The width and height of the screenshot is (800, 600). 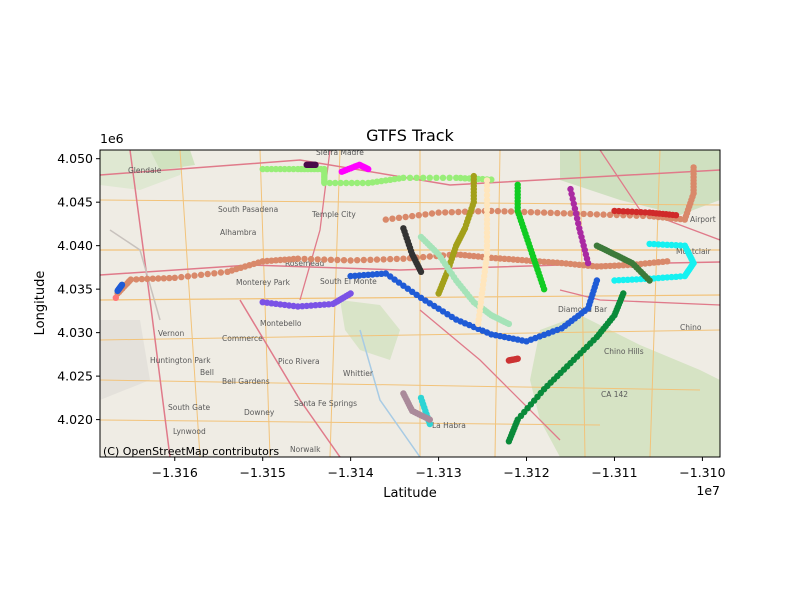 What do you see at coordinates (246, 381) in the screenshot?
I see `map-label-bell-gardens: Bell Gardens` at bounding box center [246, 381].